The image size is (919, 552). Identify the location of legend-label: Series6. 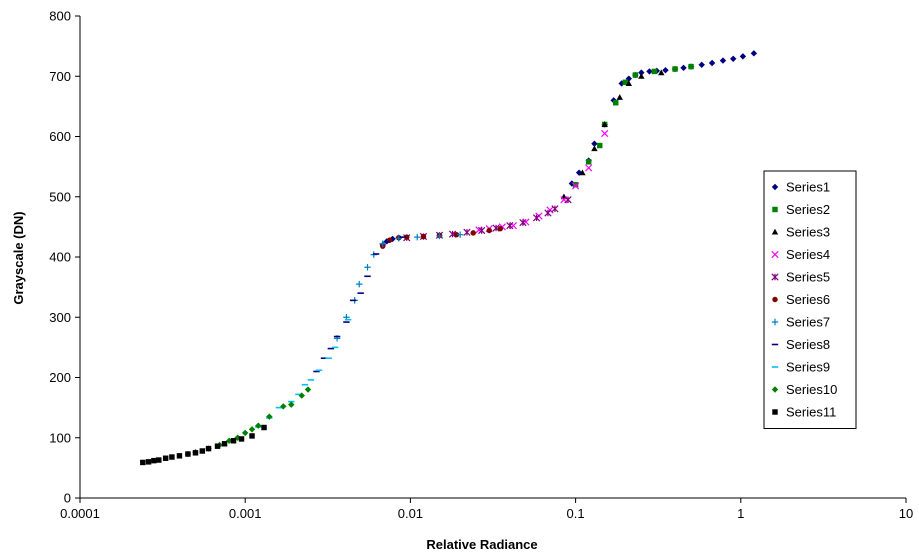
(808, 299).